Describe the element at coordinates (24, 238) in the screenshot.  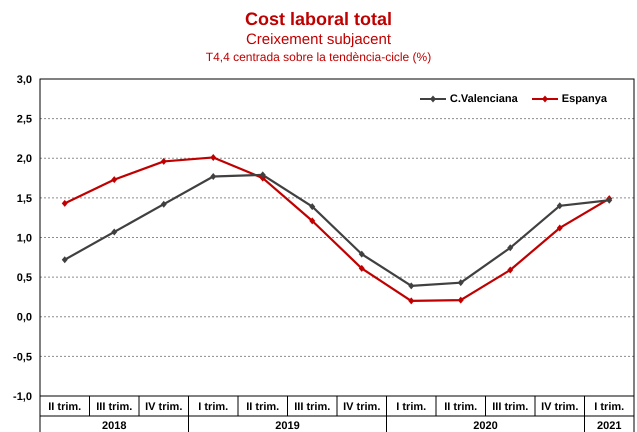
I see `y-tick-label: 1,0` at that location.